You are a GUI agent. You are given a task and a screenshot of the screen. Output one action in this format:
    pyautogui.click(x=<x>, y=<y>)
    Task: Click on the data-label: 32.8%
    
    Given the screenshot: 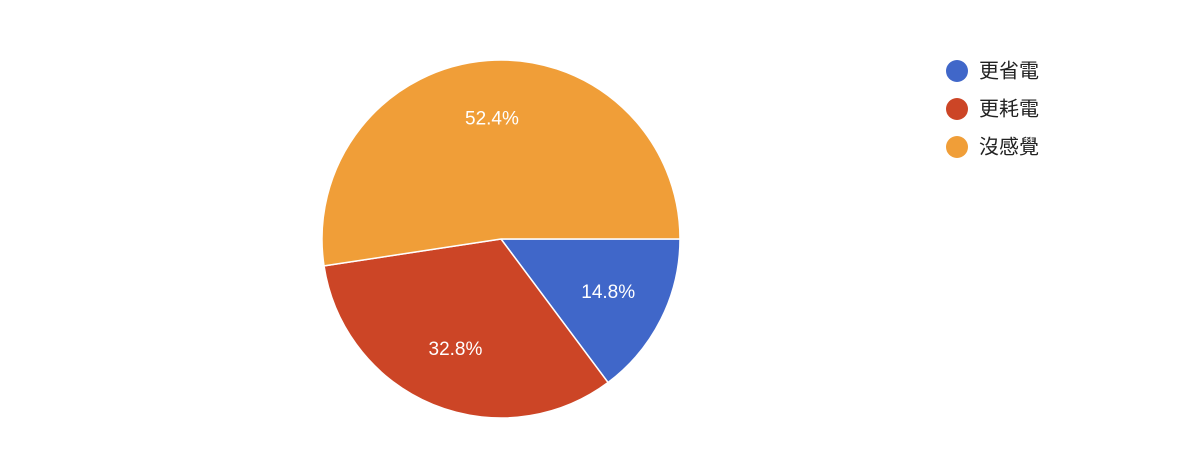 What is the action you would take?
    pyautogui.click(x=456, y=349)
    